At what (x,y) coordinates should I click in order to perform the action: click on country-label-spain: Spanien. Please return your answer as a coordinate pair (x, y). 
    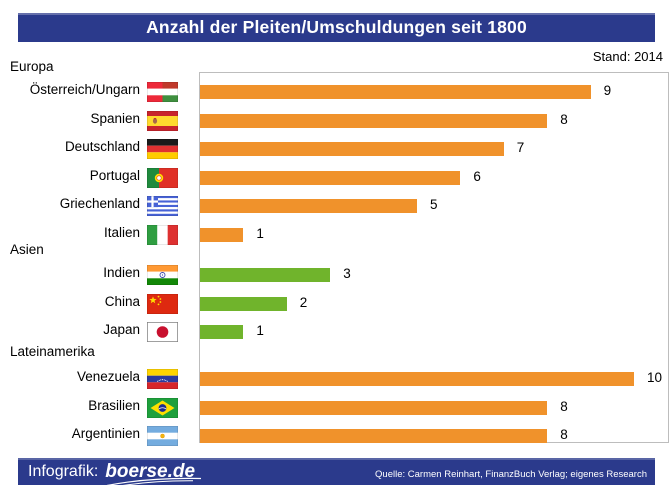
    Looking at the image, I should click on (115, 118).